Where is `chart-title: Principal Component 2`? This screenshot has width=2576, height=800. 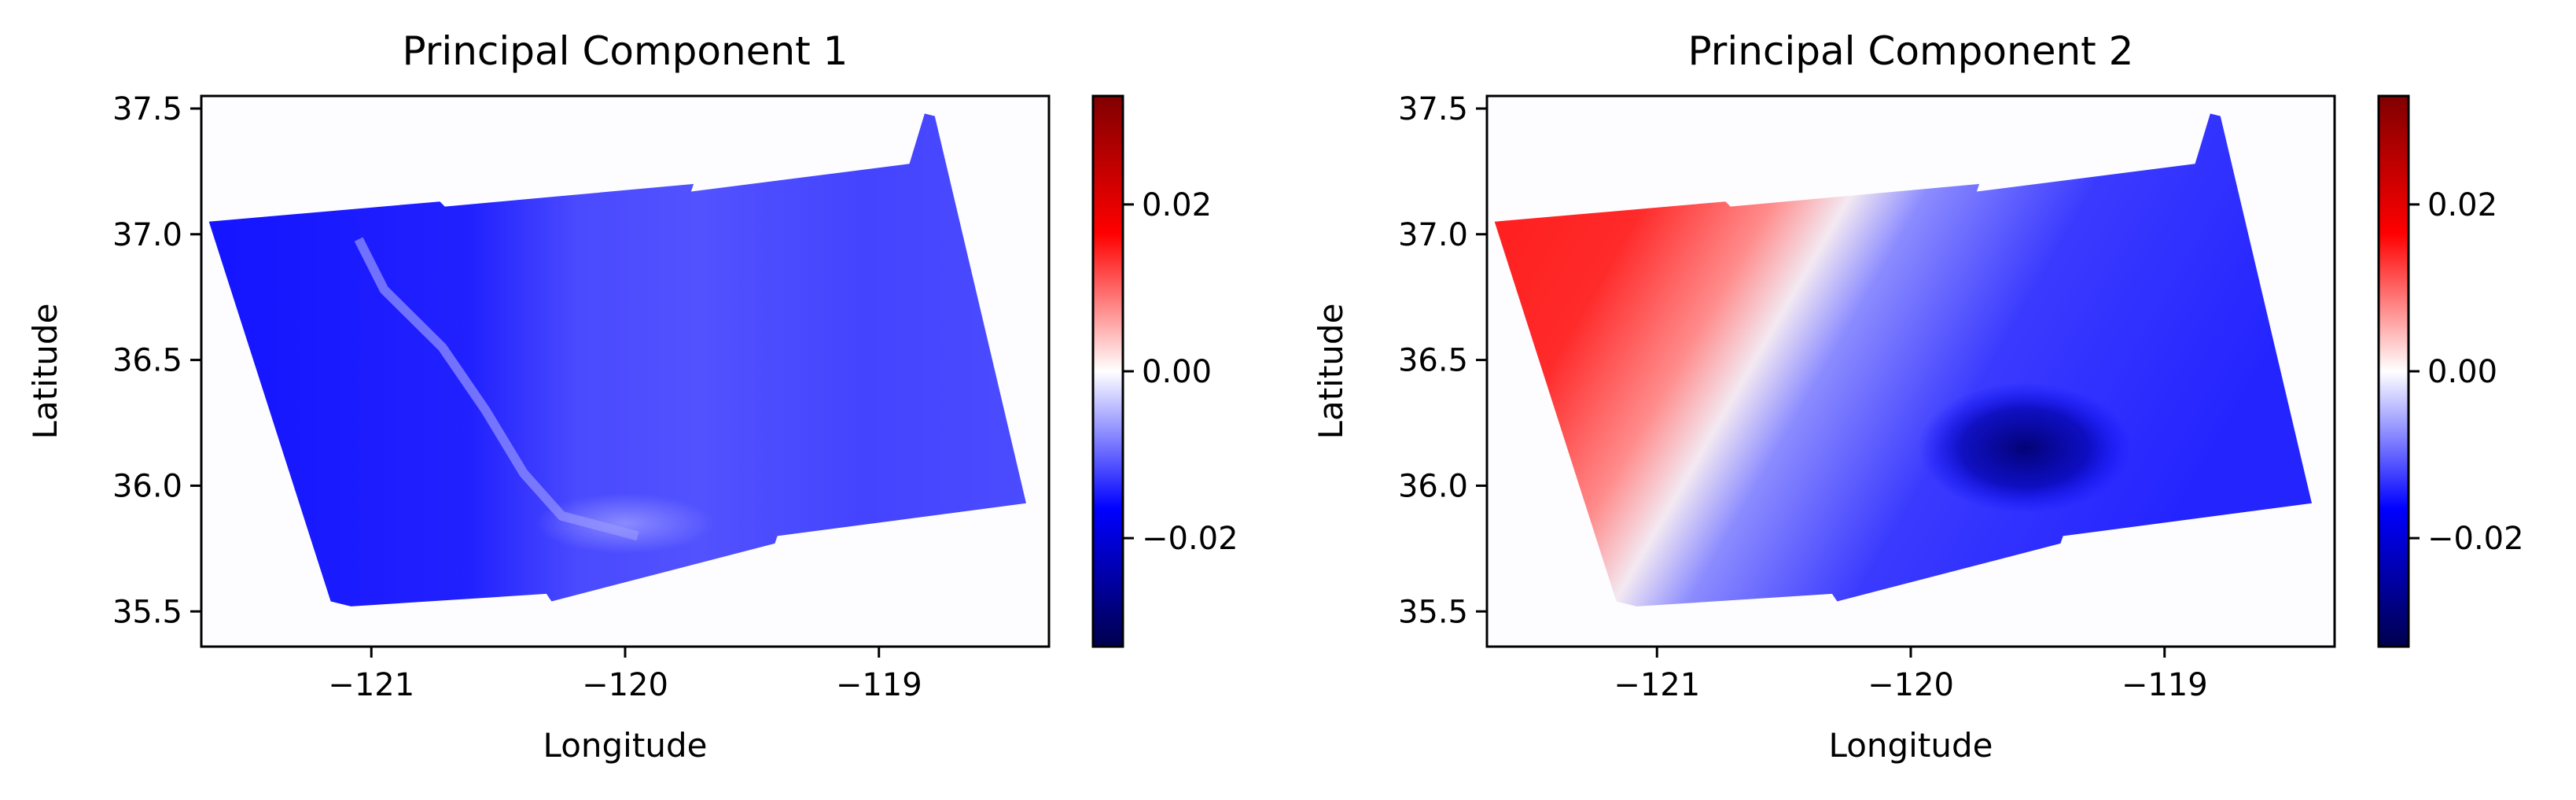
chart-title: Principal Component 2 is located at coordinates (1911, 51).